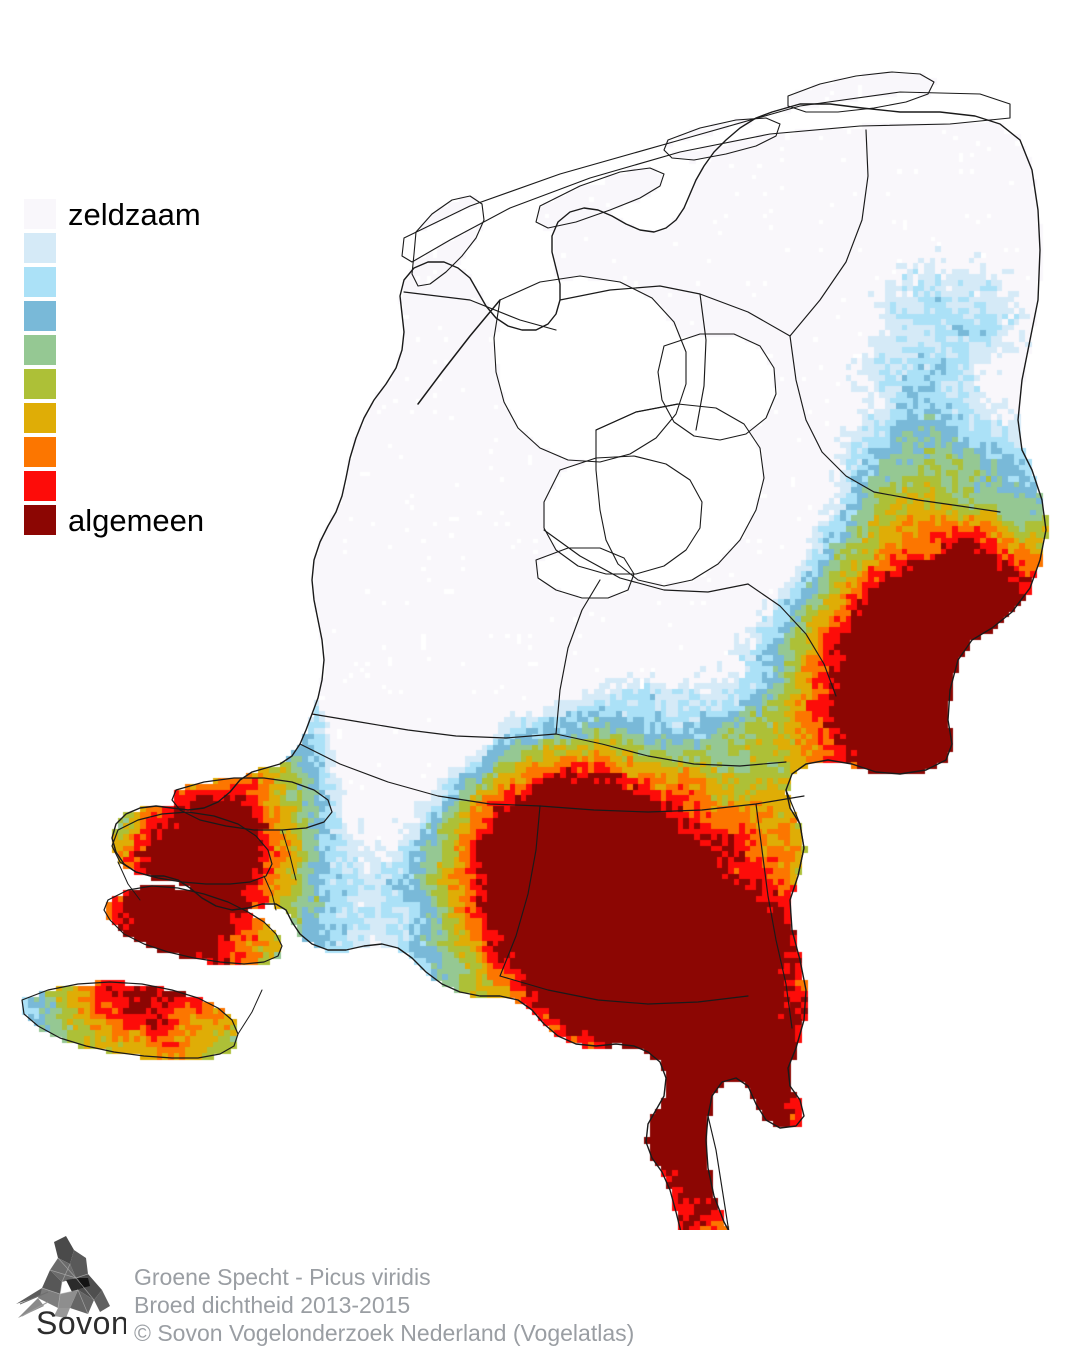 The height and width of the screenshot is (1347, 1074). Describe the element at coordinates (63, 1277) in the screenshot. I see `swallow-icon` at that location.